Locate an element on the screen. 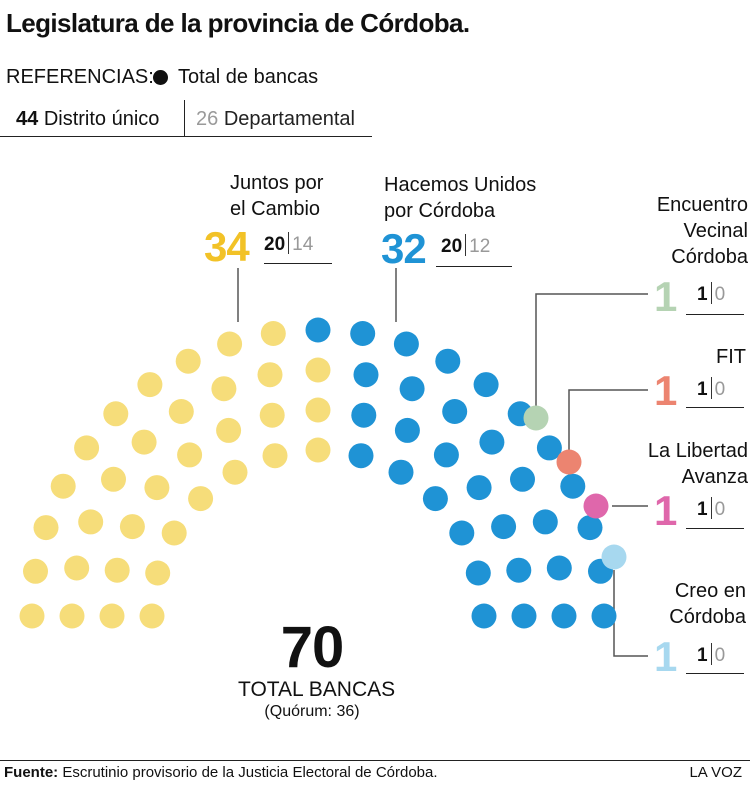  chart-title: Legislatura de la provincia de Córdoba. is located at coordinates (238, 23).